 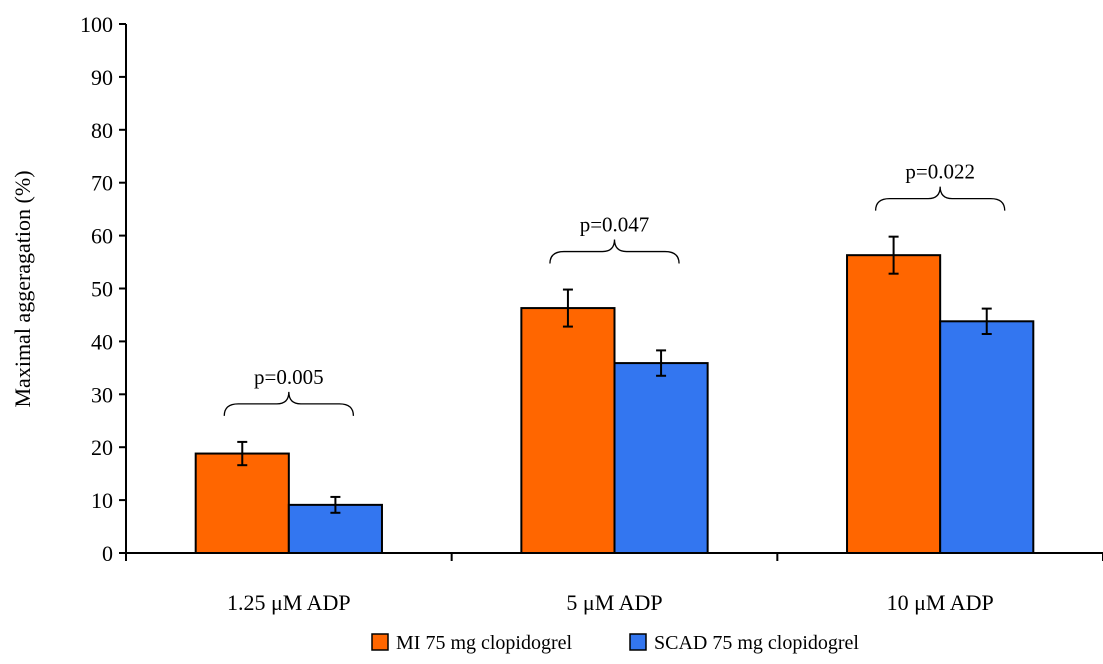 I want to click on y-axis: 0 10 20 30 40 50 60 70 80 90 100, so click(x=103, y=289).